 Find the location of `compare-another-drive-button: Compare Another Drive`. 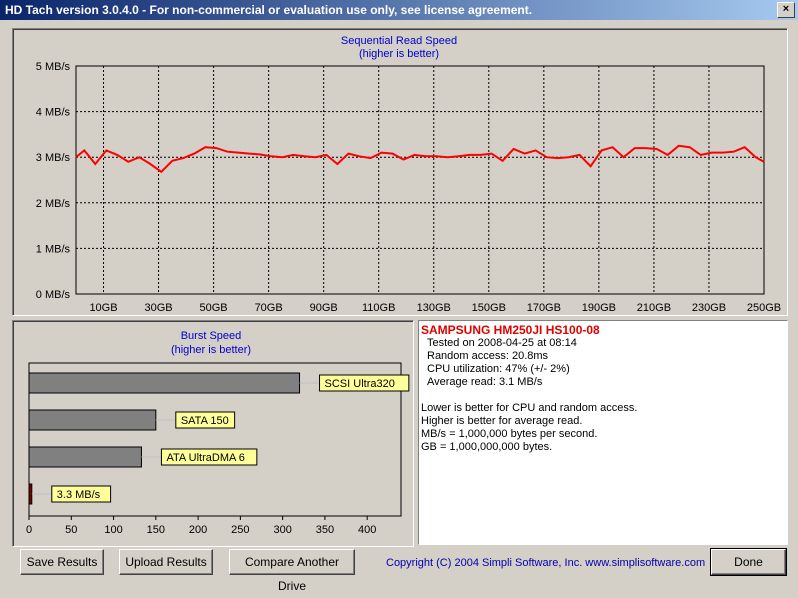

compare-another-drive-button: Compare Another Drive is located at coordinates (292, 571).